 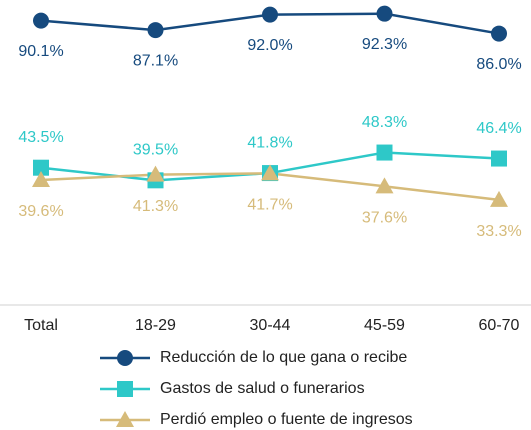 What do you see at coordinates (262, 388) in the screenshot?
I see `legend-label: Gastos de salud o funerarios` at bounding box center [262, 388].